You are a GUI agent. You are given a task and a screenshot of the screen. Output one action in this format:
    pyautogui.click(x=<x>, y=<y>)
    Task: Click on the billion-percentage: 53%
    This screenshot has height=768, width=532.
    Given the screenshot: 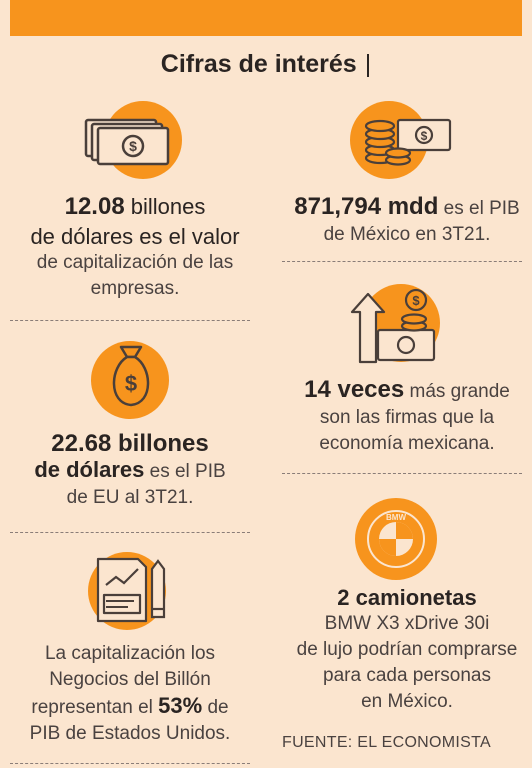 What is the action you would take?
    pyautogui.click(x=180, y=705)
    